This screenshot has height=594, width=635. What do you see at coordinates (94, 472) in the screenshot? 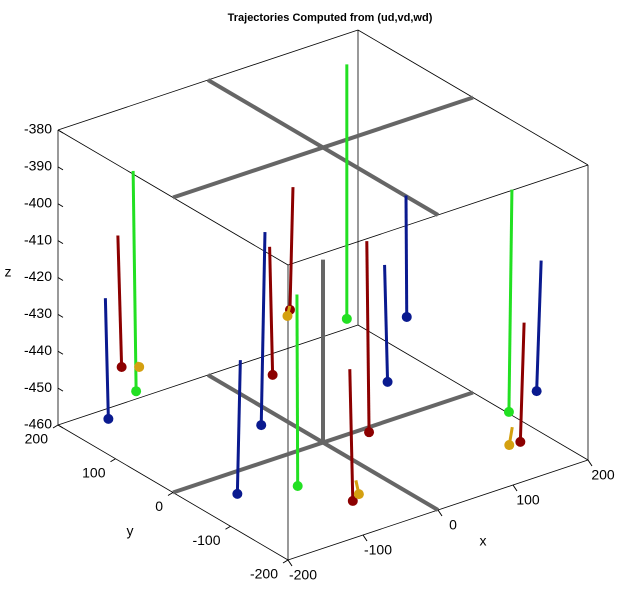
I see `y-tick-label: 100` at bounding box center [94, 472].